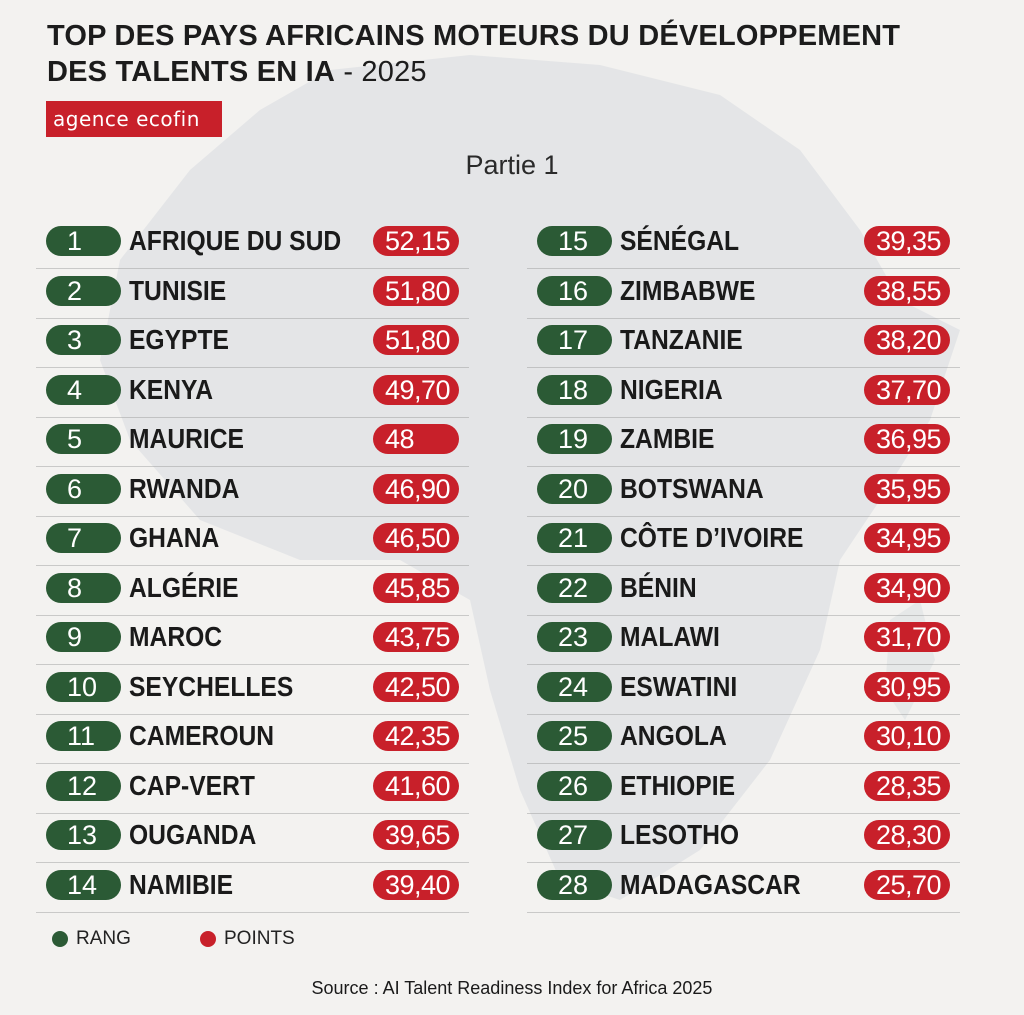 The height and width of the screenshot is (1015, 1024). I want to click on country-name: CAP-VERT, so click(192, 785).